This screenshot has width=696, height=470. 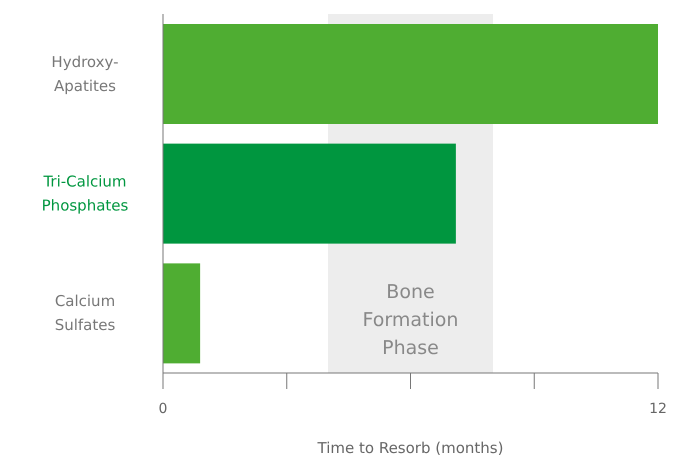 I want to click on band-label: Bone Formation Phase, so click(x=410, y=320).